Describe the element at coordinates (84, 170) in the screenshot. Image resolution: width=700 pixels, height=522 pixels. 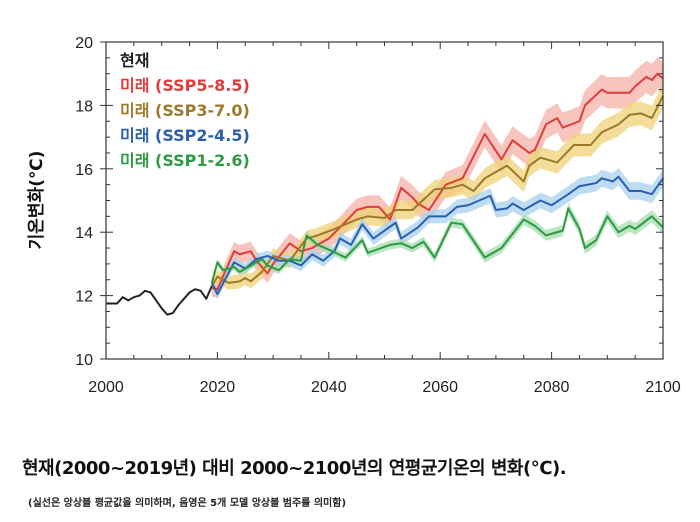
I see `y-tick-label: 16` at that location.